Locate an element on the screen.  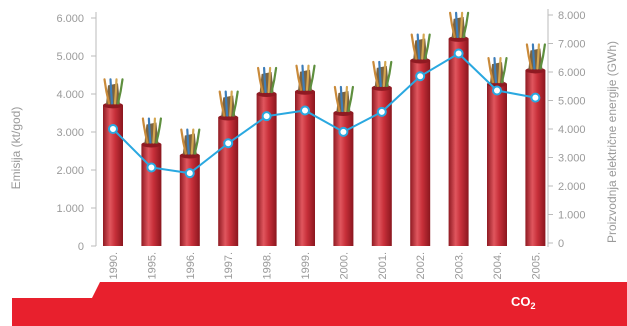
x-tick-label: 1998. is located at coordinates (268, 266).